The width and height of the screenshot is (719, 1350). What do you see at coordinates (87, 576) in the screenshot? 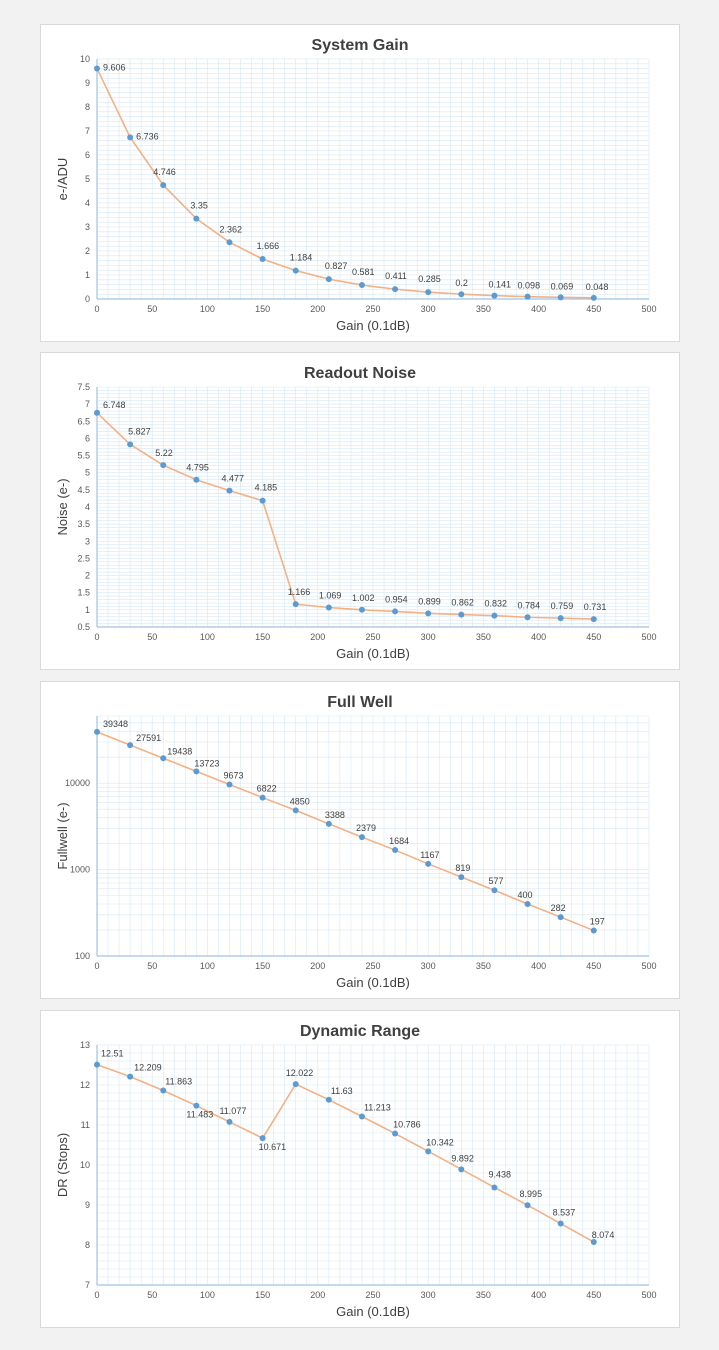
I see `y-tick-label: 2` at bounding box center [87, 576].